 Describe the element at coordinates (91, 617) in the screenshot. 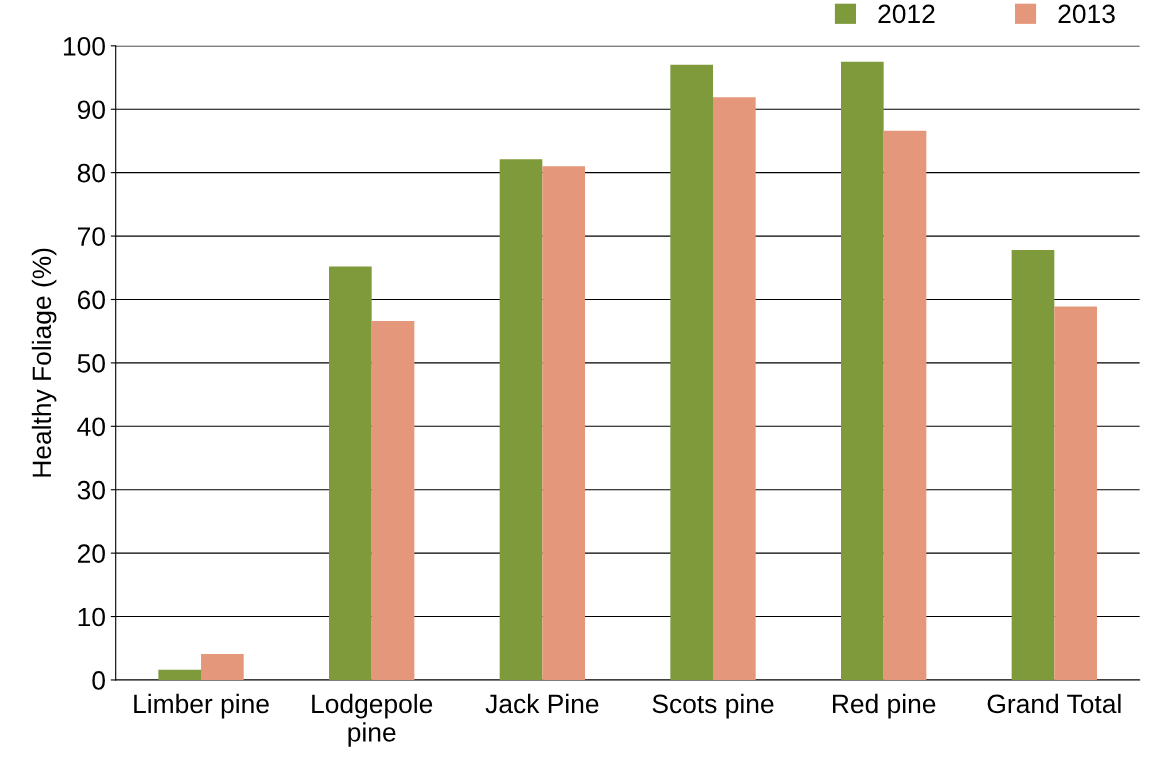

I see `y-tick-label: 10` at that location.